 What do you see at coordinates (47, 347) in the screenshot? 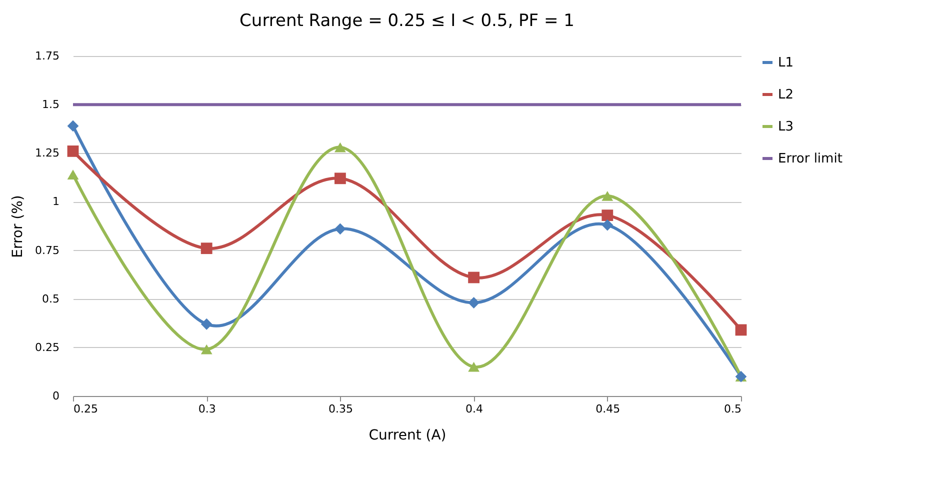
I see `y-tick-label: 0.25` at bounding box center [47, 347].